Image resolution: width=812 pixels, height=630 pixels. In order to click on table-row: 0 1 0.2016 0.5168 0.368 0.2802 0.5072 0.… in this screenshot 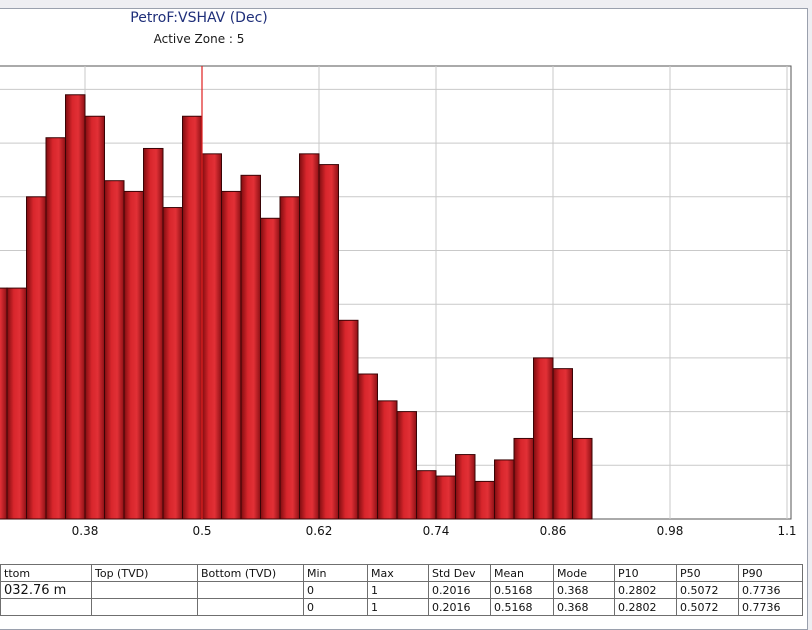, I will do `click(401, 607)`.